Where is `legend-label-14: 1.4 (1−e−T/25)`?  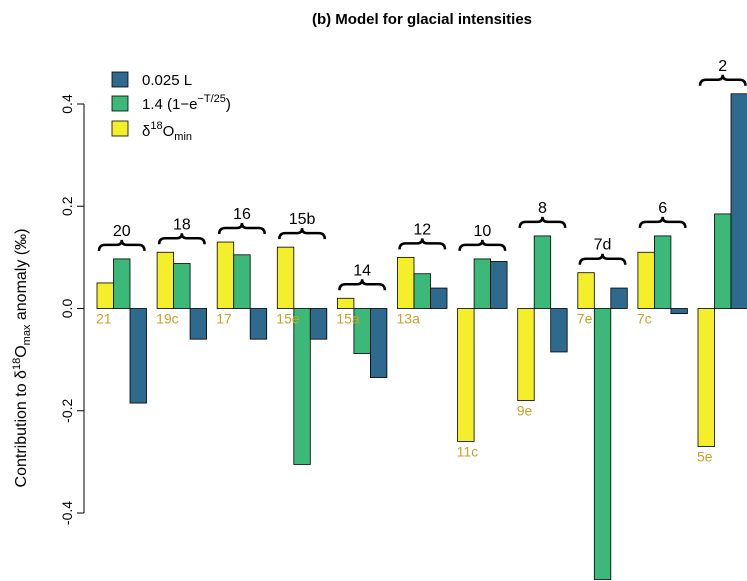 legend-label-14: 1.4 (1−e−T/25) is located at coordinates (186, 103).